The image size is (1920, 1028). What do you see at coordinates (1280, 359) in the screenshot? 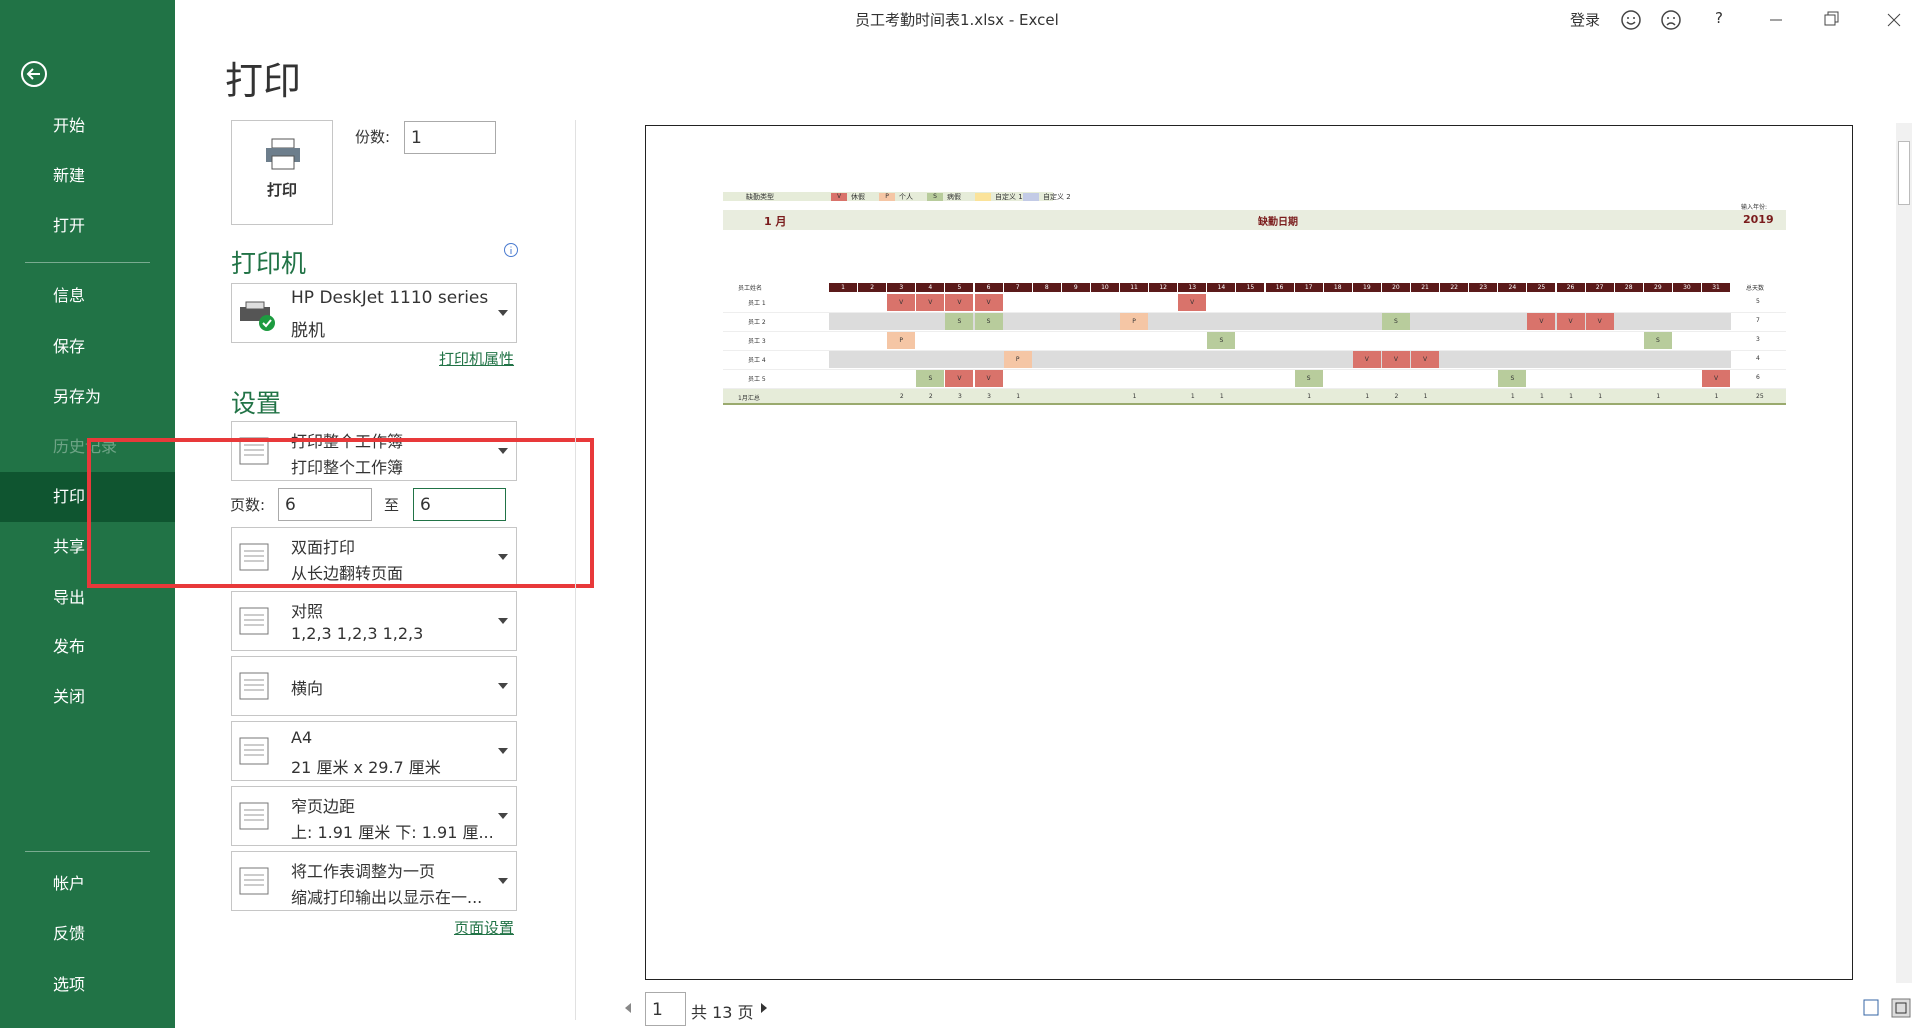
I see `row-band` at bounding box center [1280, 359].